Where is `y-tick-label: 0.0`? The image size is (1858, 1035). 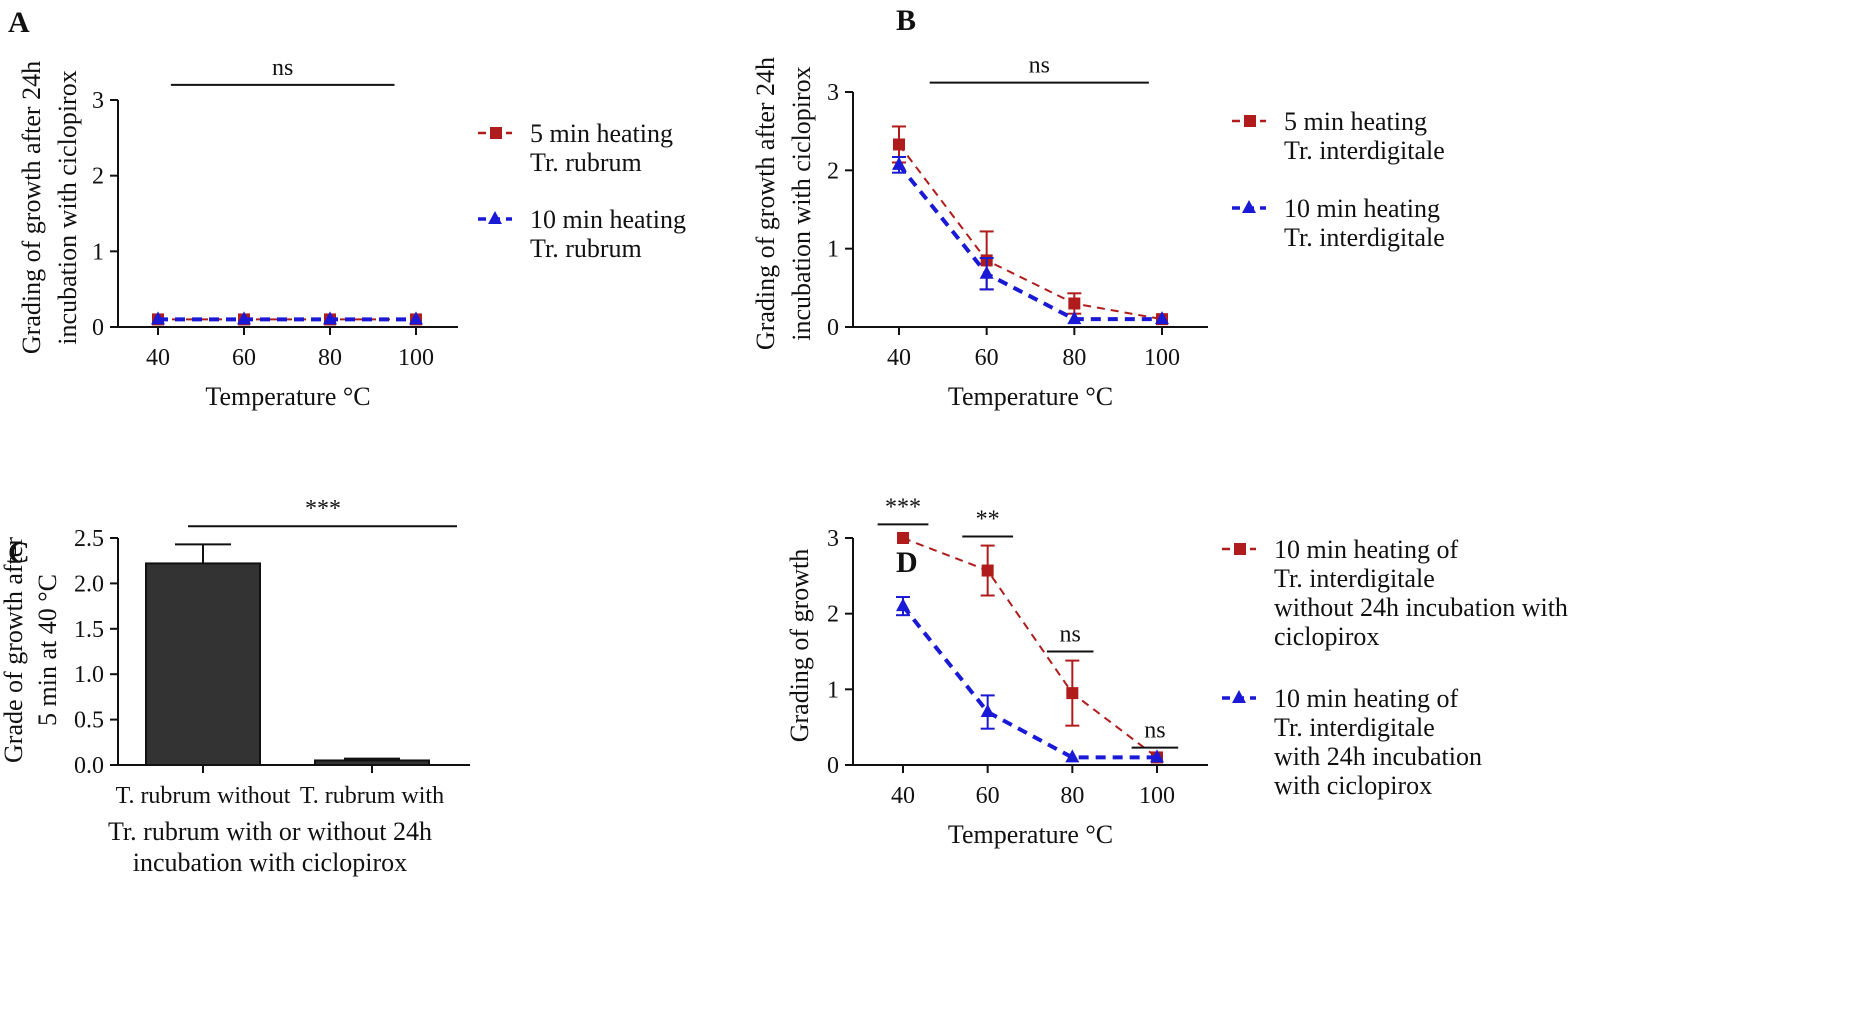 y-tick-label: 0.0 is located at coordinates (89, 766).